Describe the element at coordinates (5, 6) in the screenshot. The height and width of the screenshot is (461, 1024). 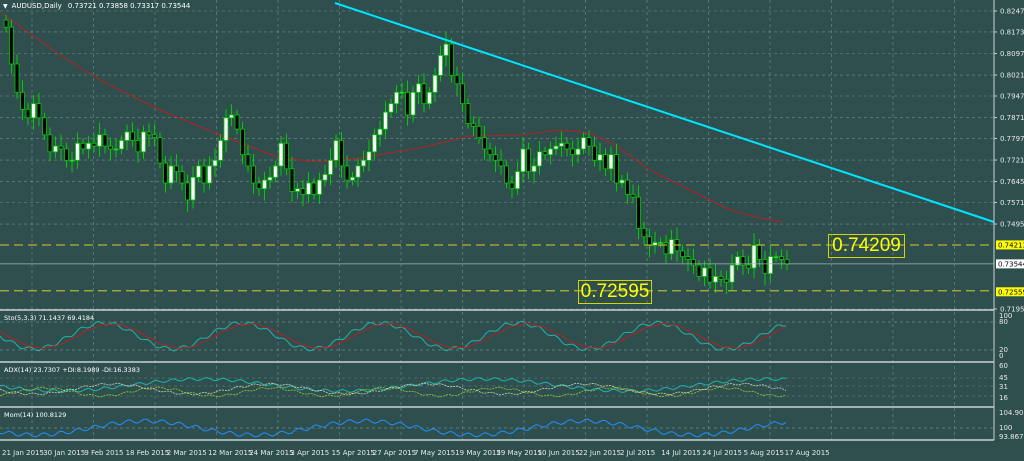
I see `dropdown-triangle-icon: ▼` at that location.